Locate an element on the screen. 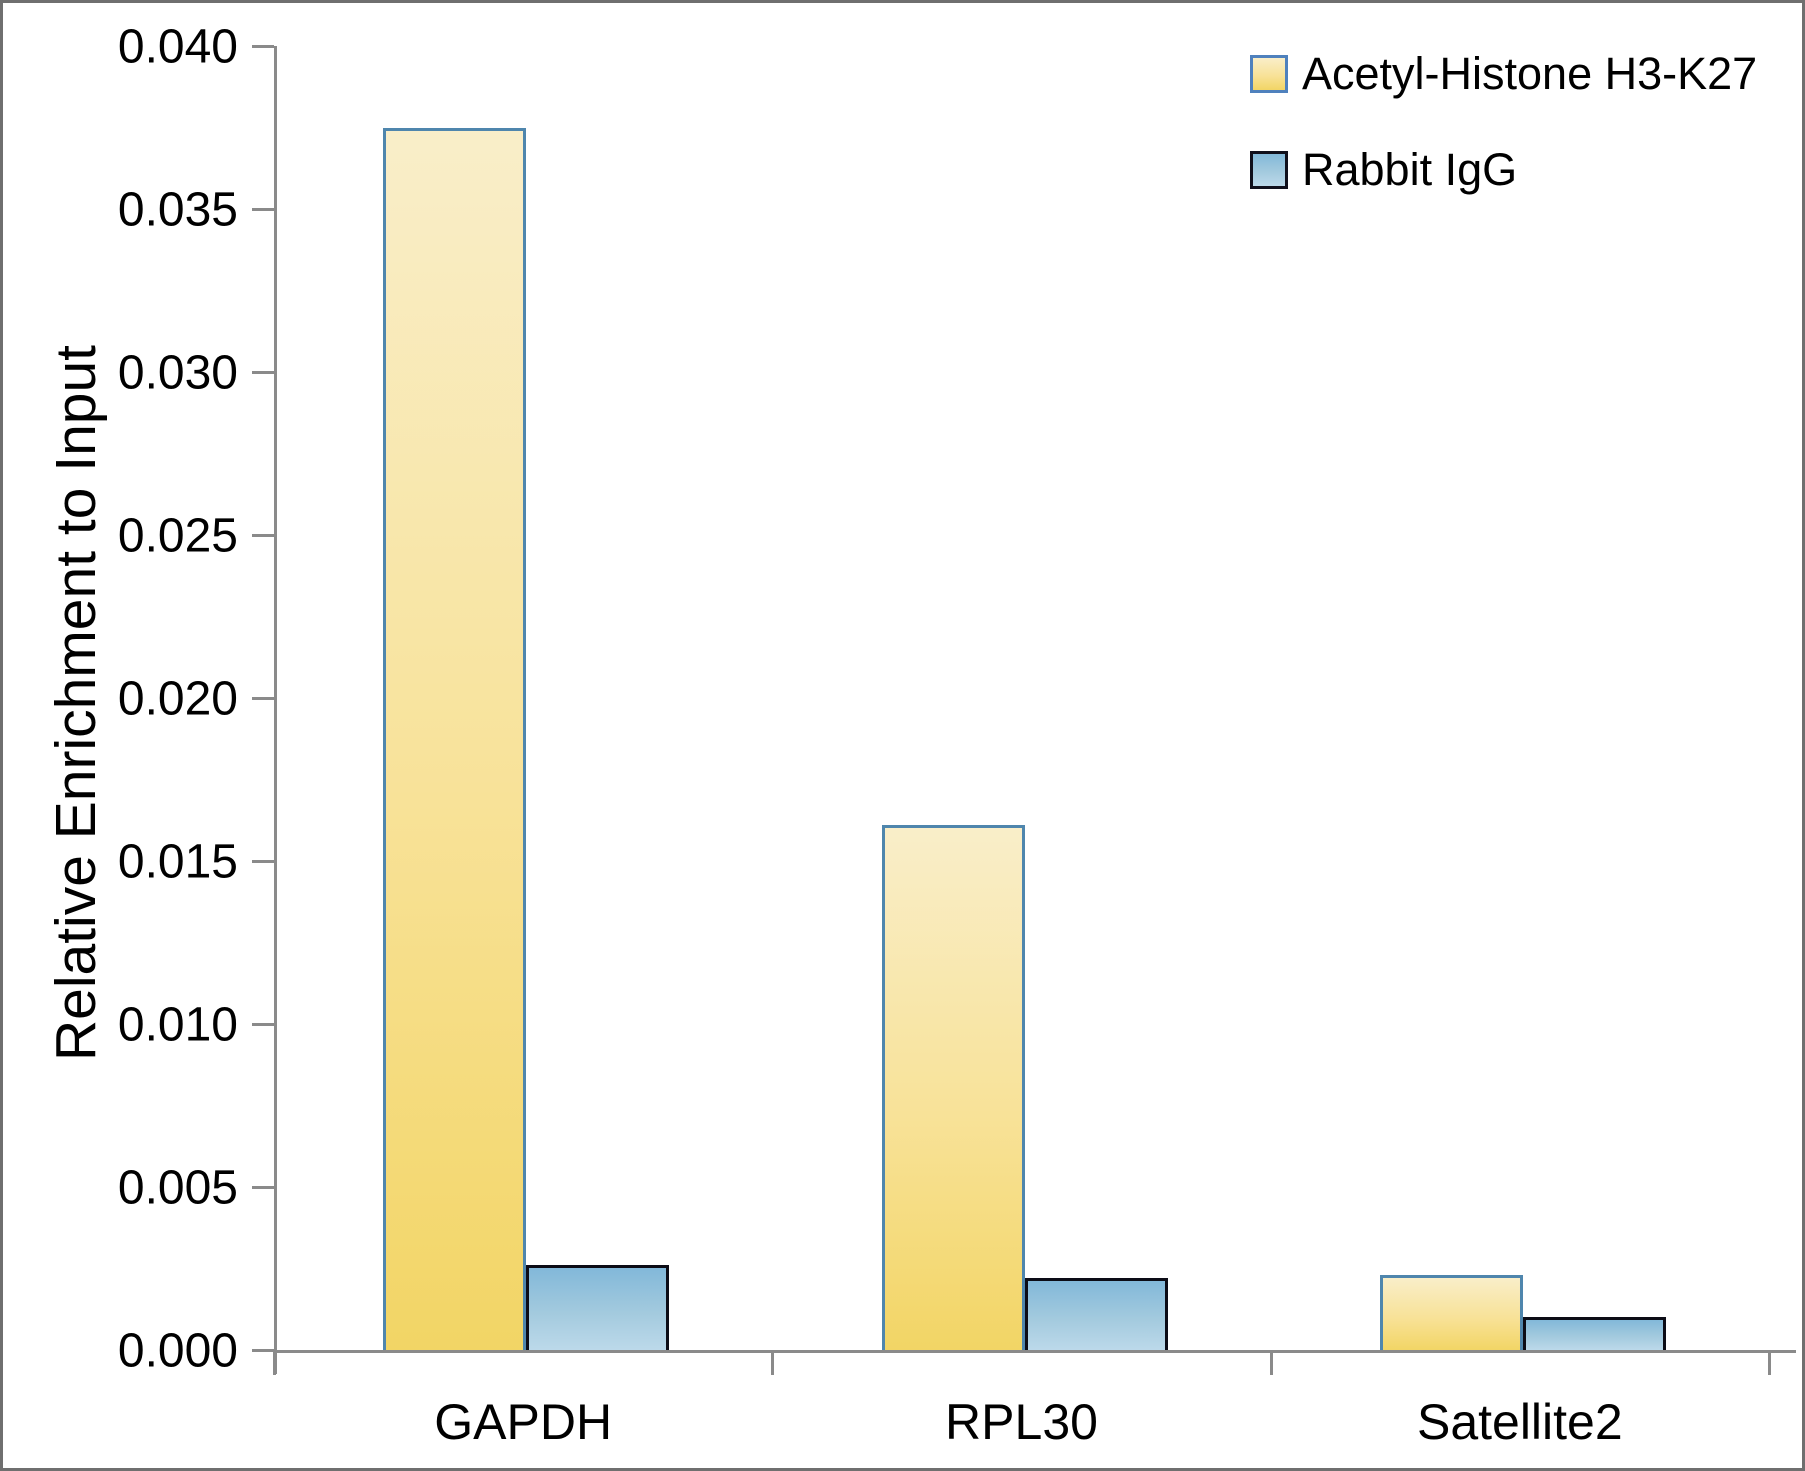 This screenshot has width=1805, height=1471. legend-label-acetyl-histone: Acetyl-Histone H3-K27 is located at coordinates (1530, 73).